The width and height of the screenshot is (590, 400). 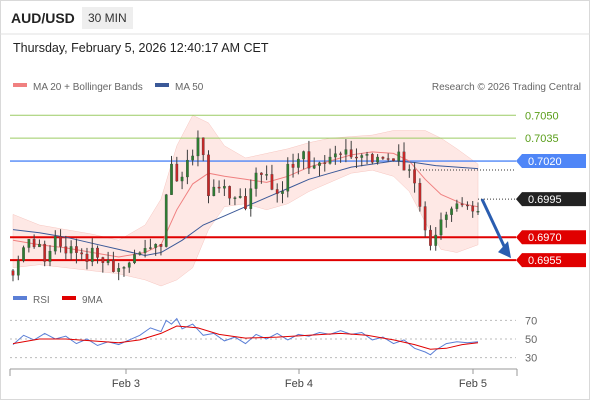 I want to click on level-label-0.7050: 0.7050, so click(x=542, y=116).